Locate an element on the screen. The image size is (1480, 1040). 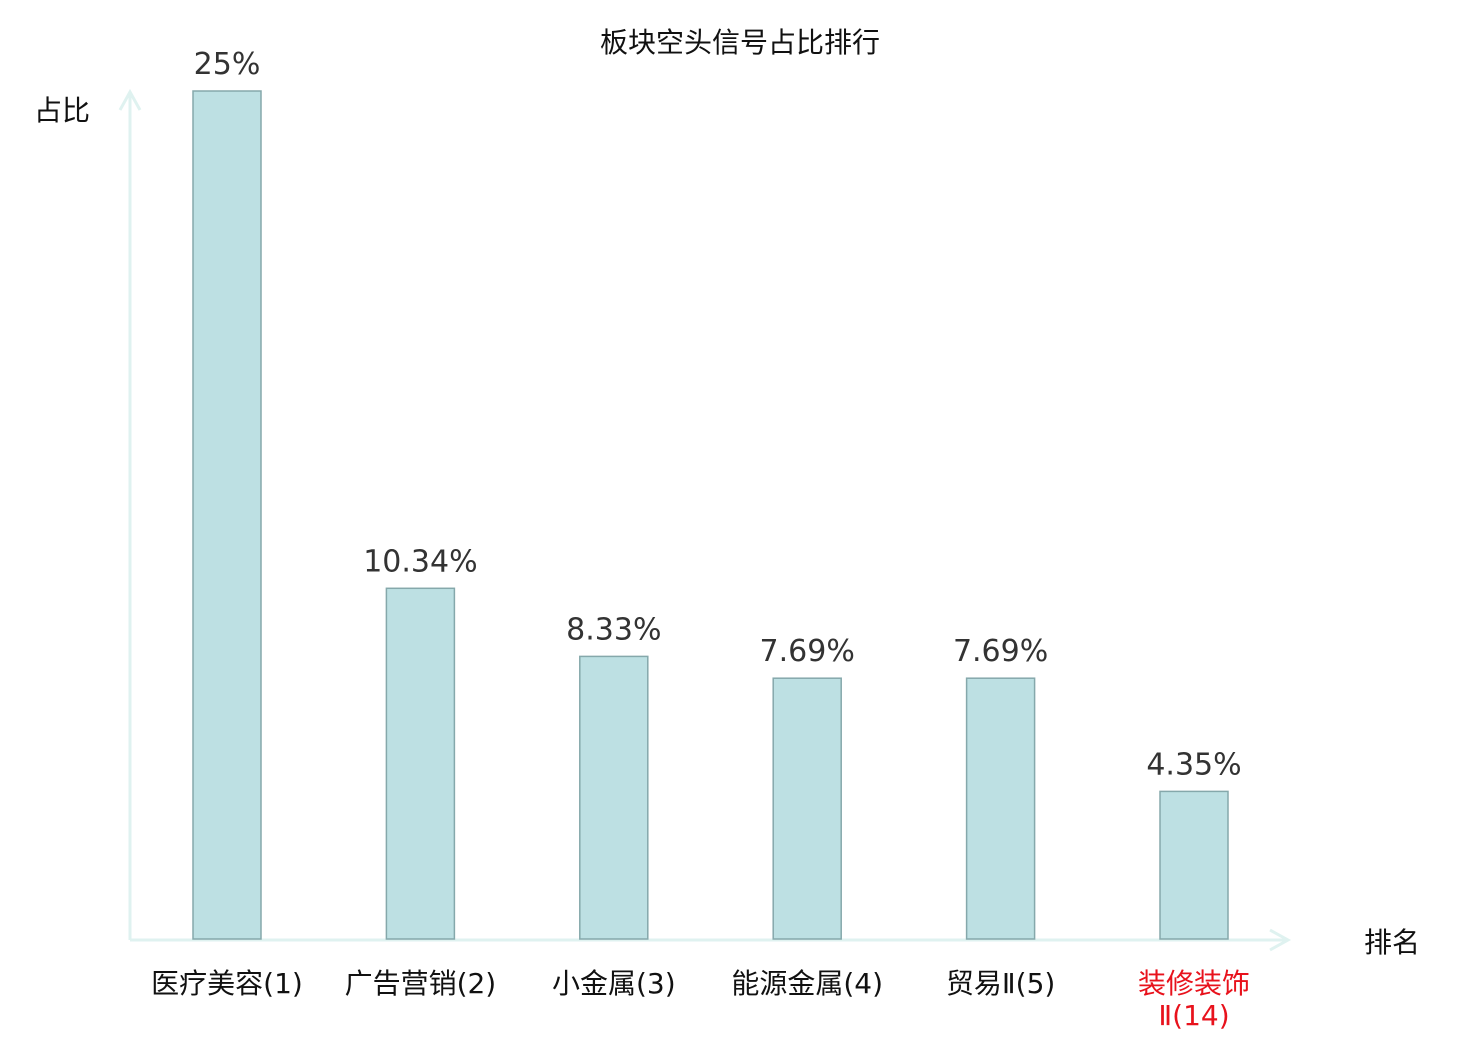
category-label-5: 贸易Ⅱ(5) is located at coordinates (1000, 983).